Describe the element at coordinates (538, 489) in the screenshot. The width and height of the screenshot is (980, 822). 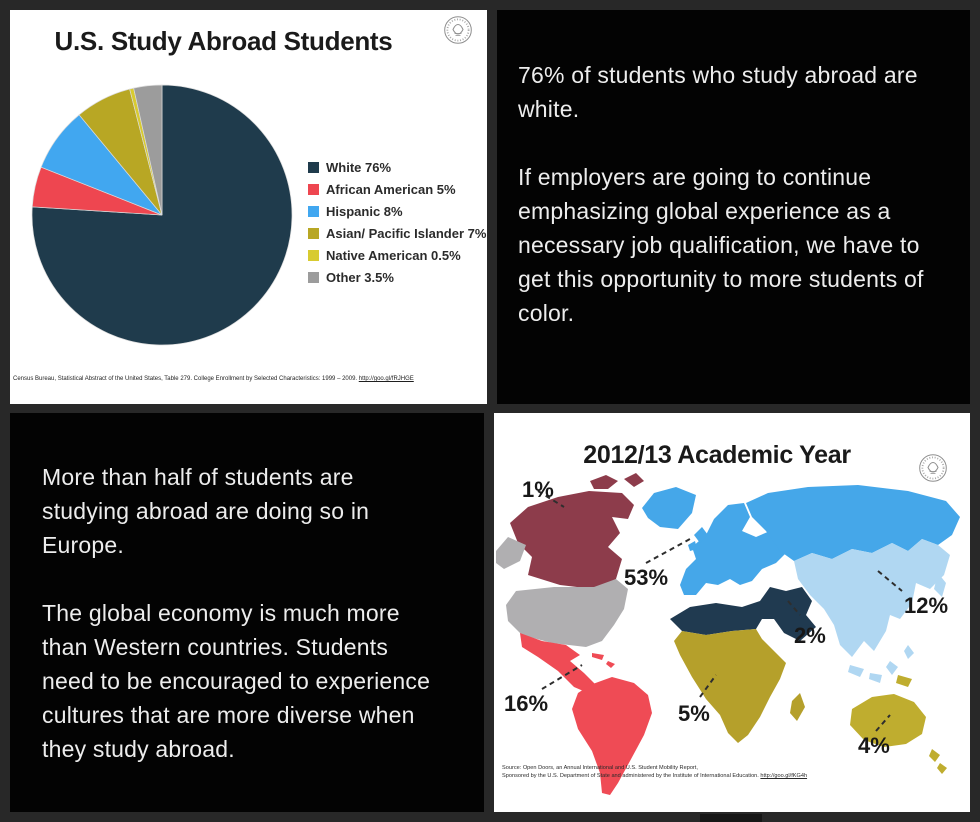
I see `map-label-canada: 1%` at that location.